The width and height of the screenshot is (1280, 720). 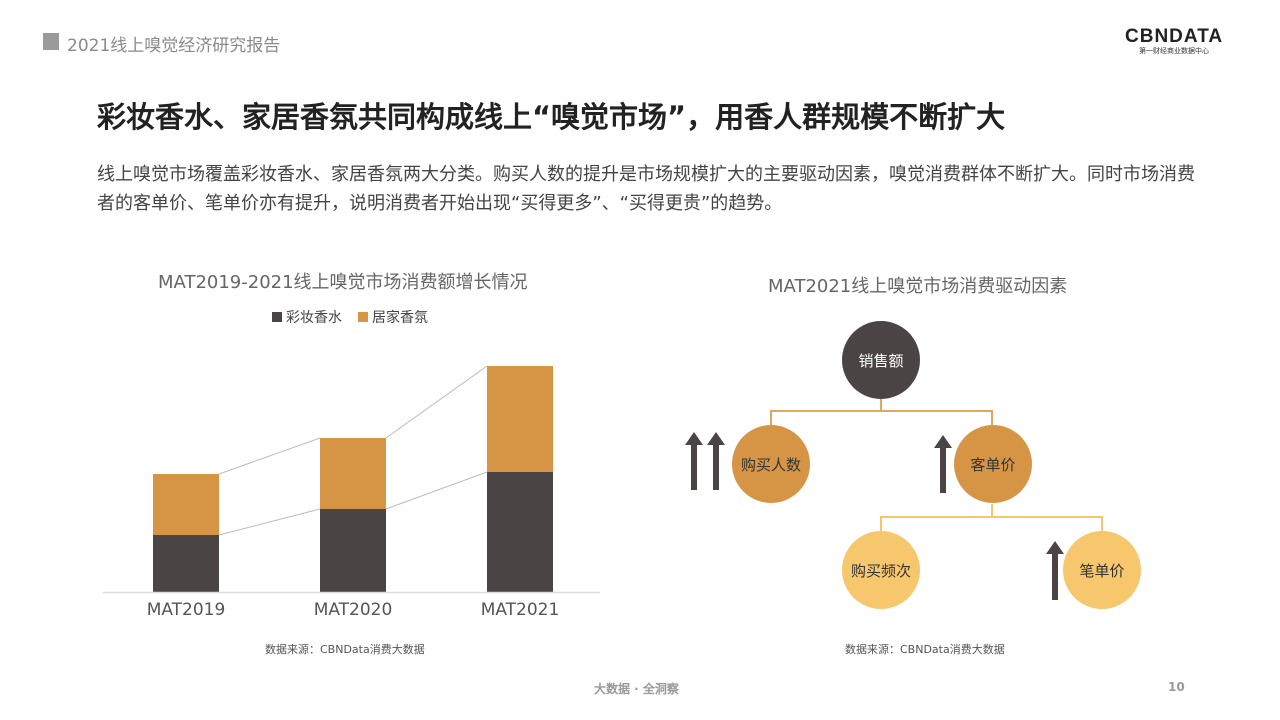 What do you see at coordinates (307, 317) in the screenshot?
I see `legend-item: 彩妆香水` at bounding box center [307, 317].